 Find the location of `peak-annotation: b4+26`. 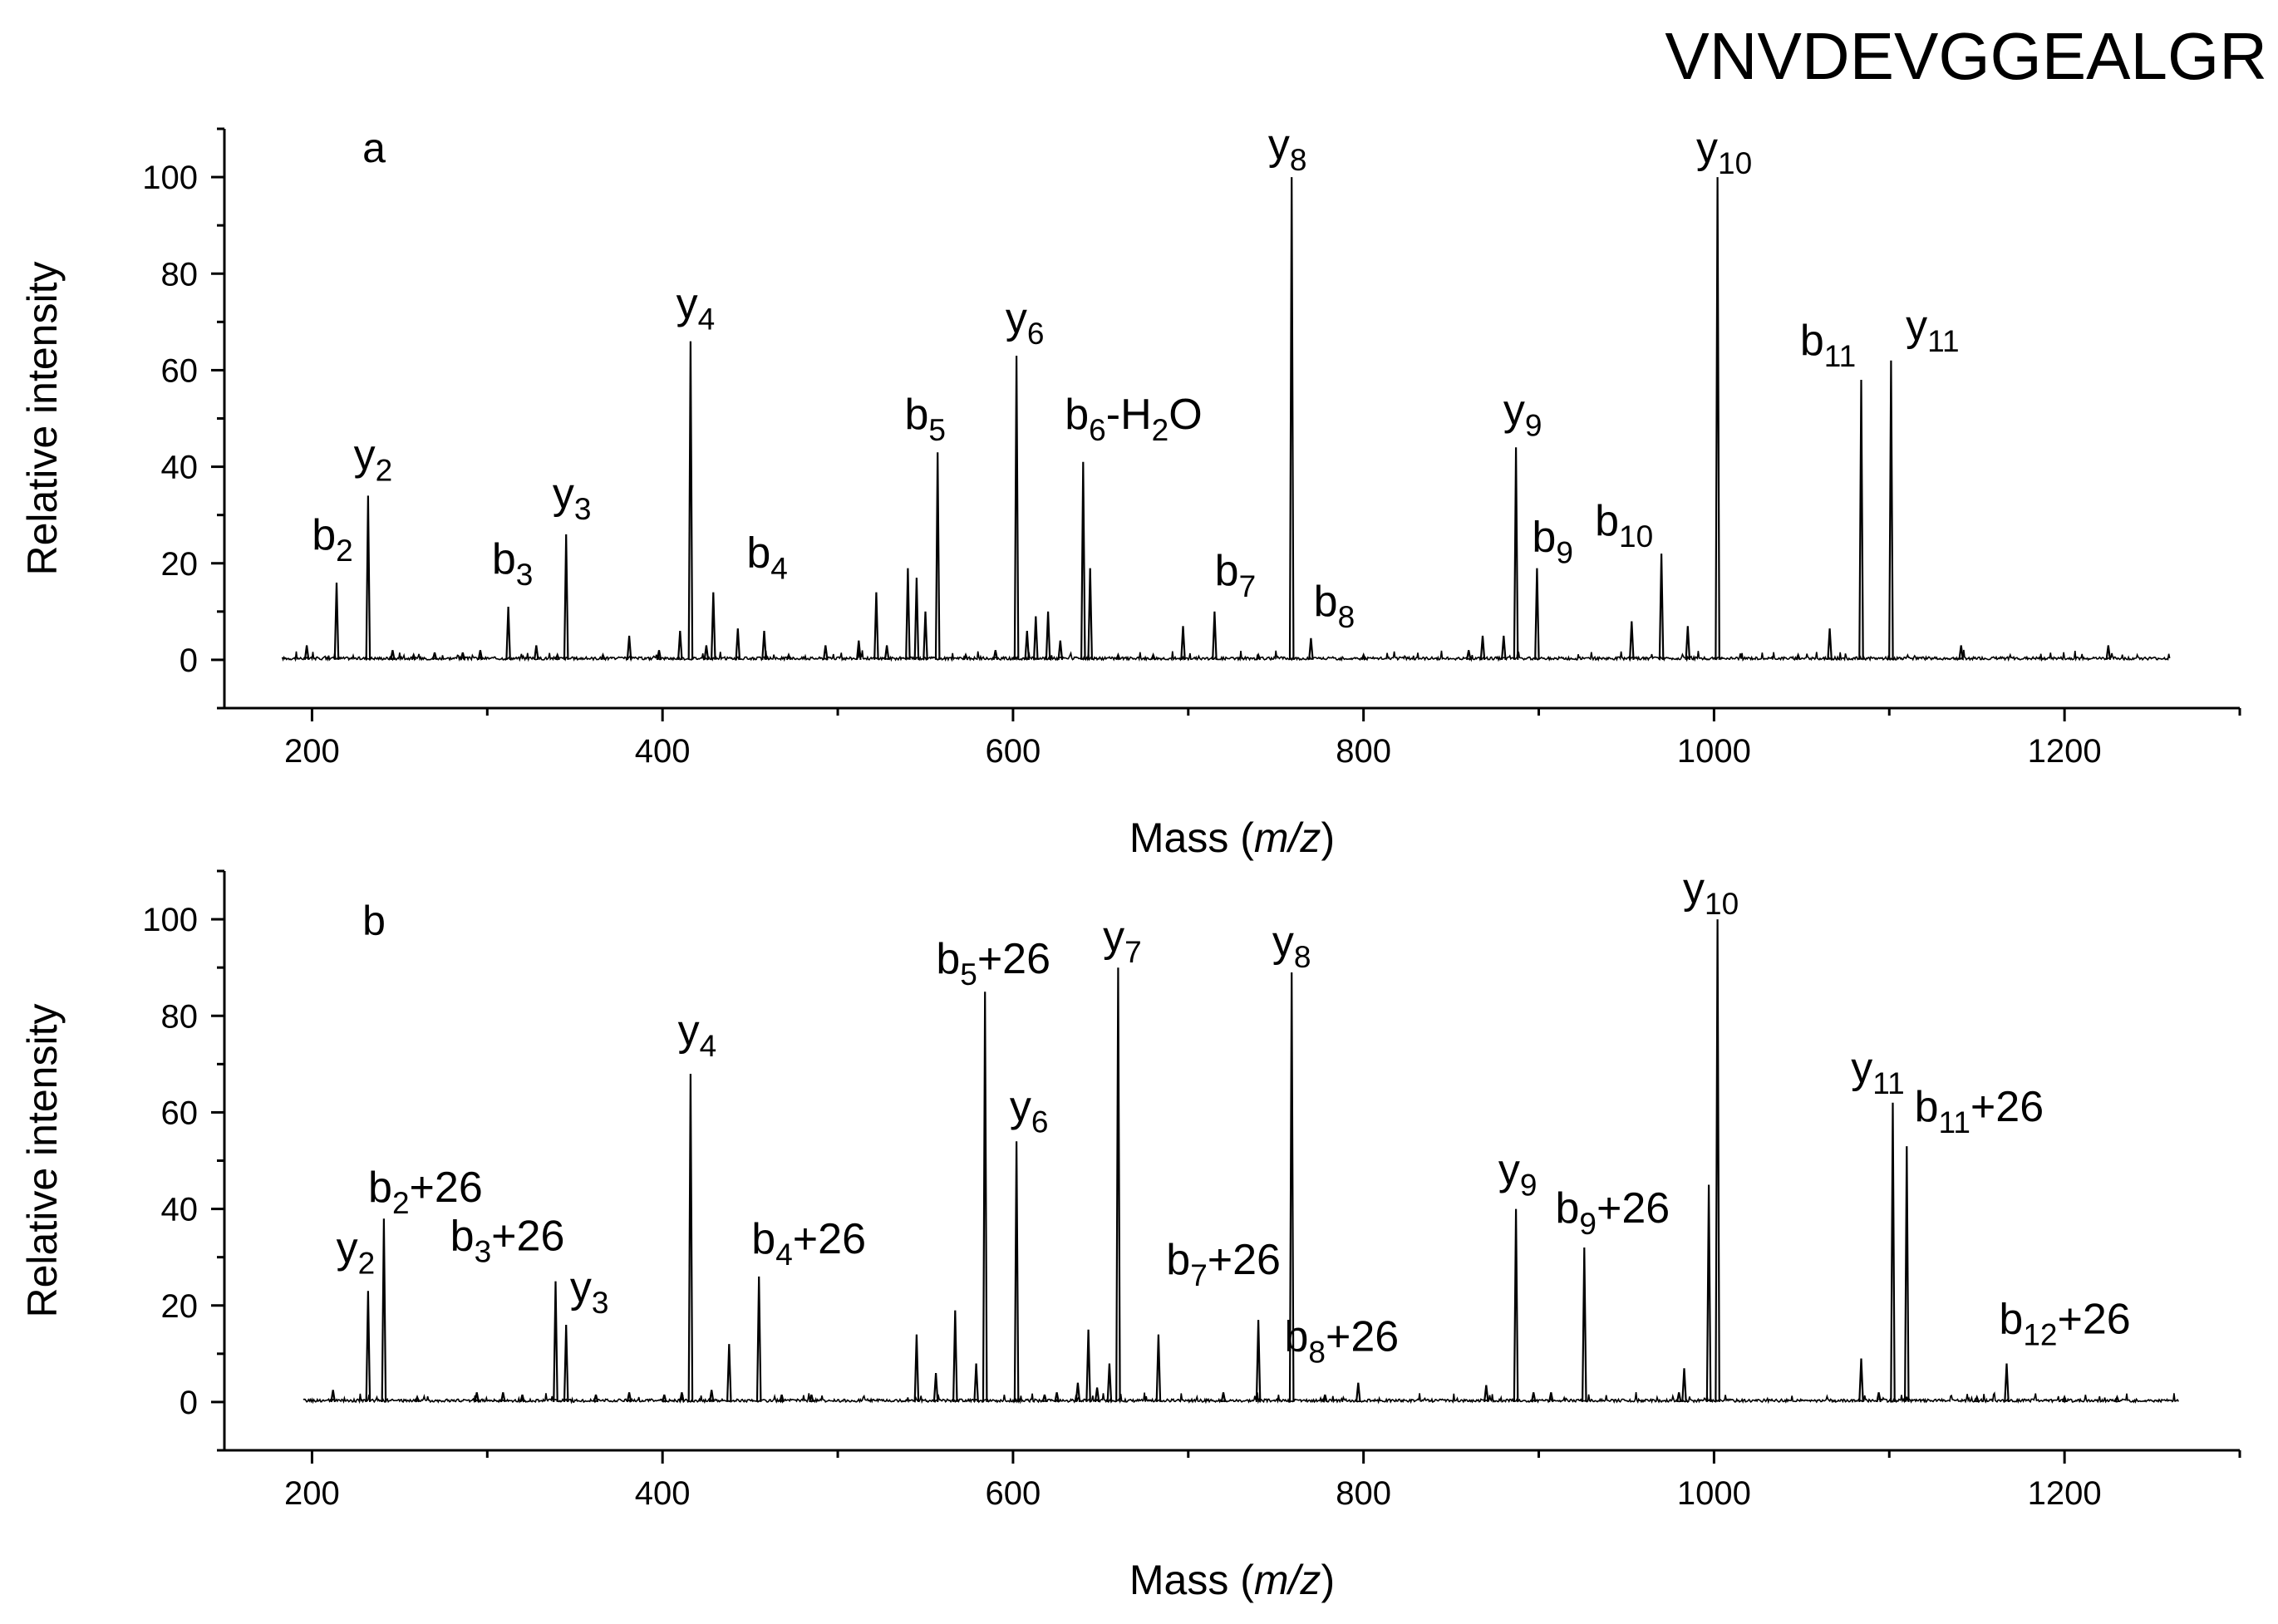

peak-annotation: b4+26 is located at coordinates (808, 1243).